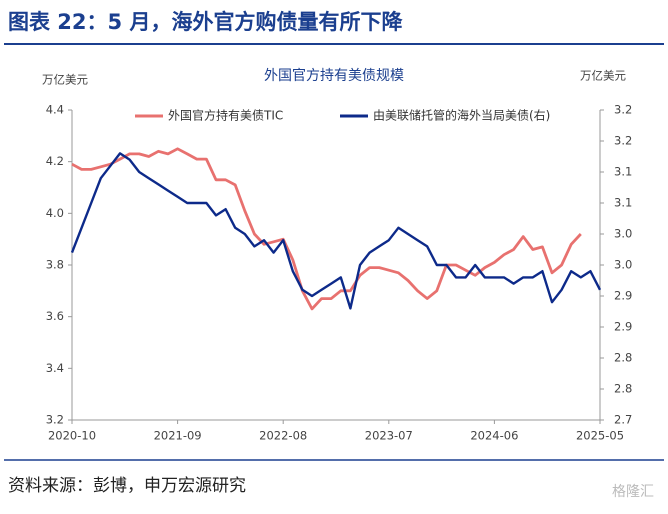  Describe the element at coordinates (461, 115) in the screenshot. I see `legend-label: 由美联储托管的海外当局美债(右)` at that location.